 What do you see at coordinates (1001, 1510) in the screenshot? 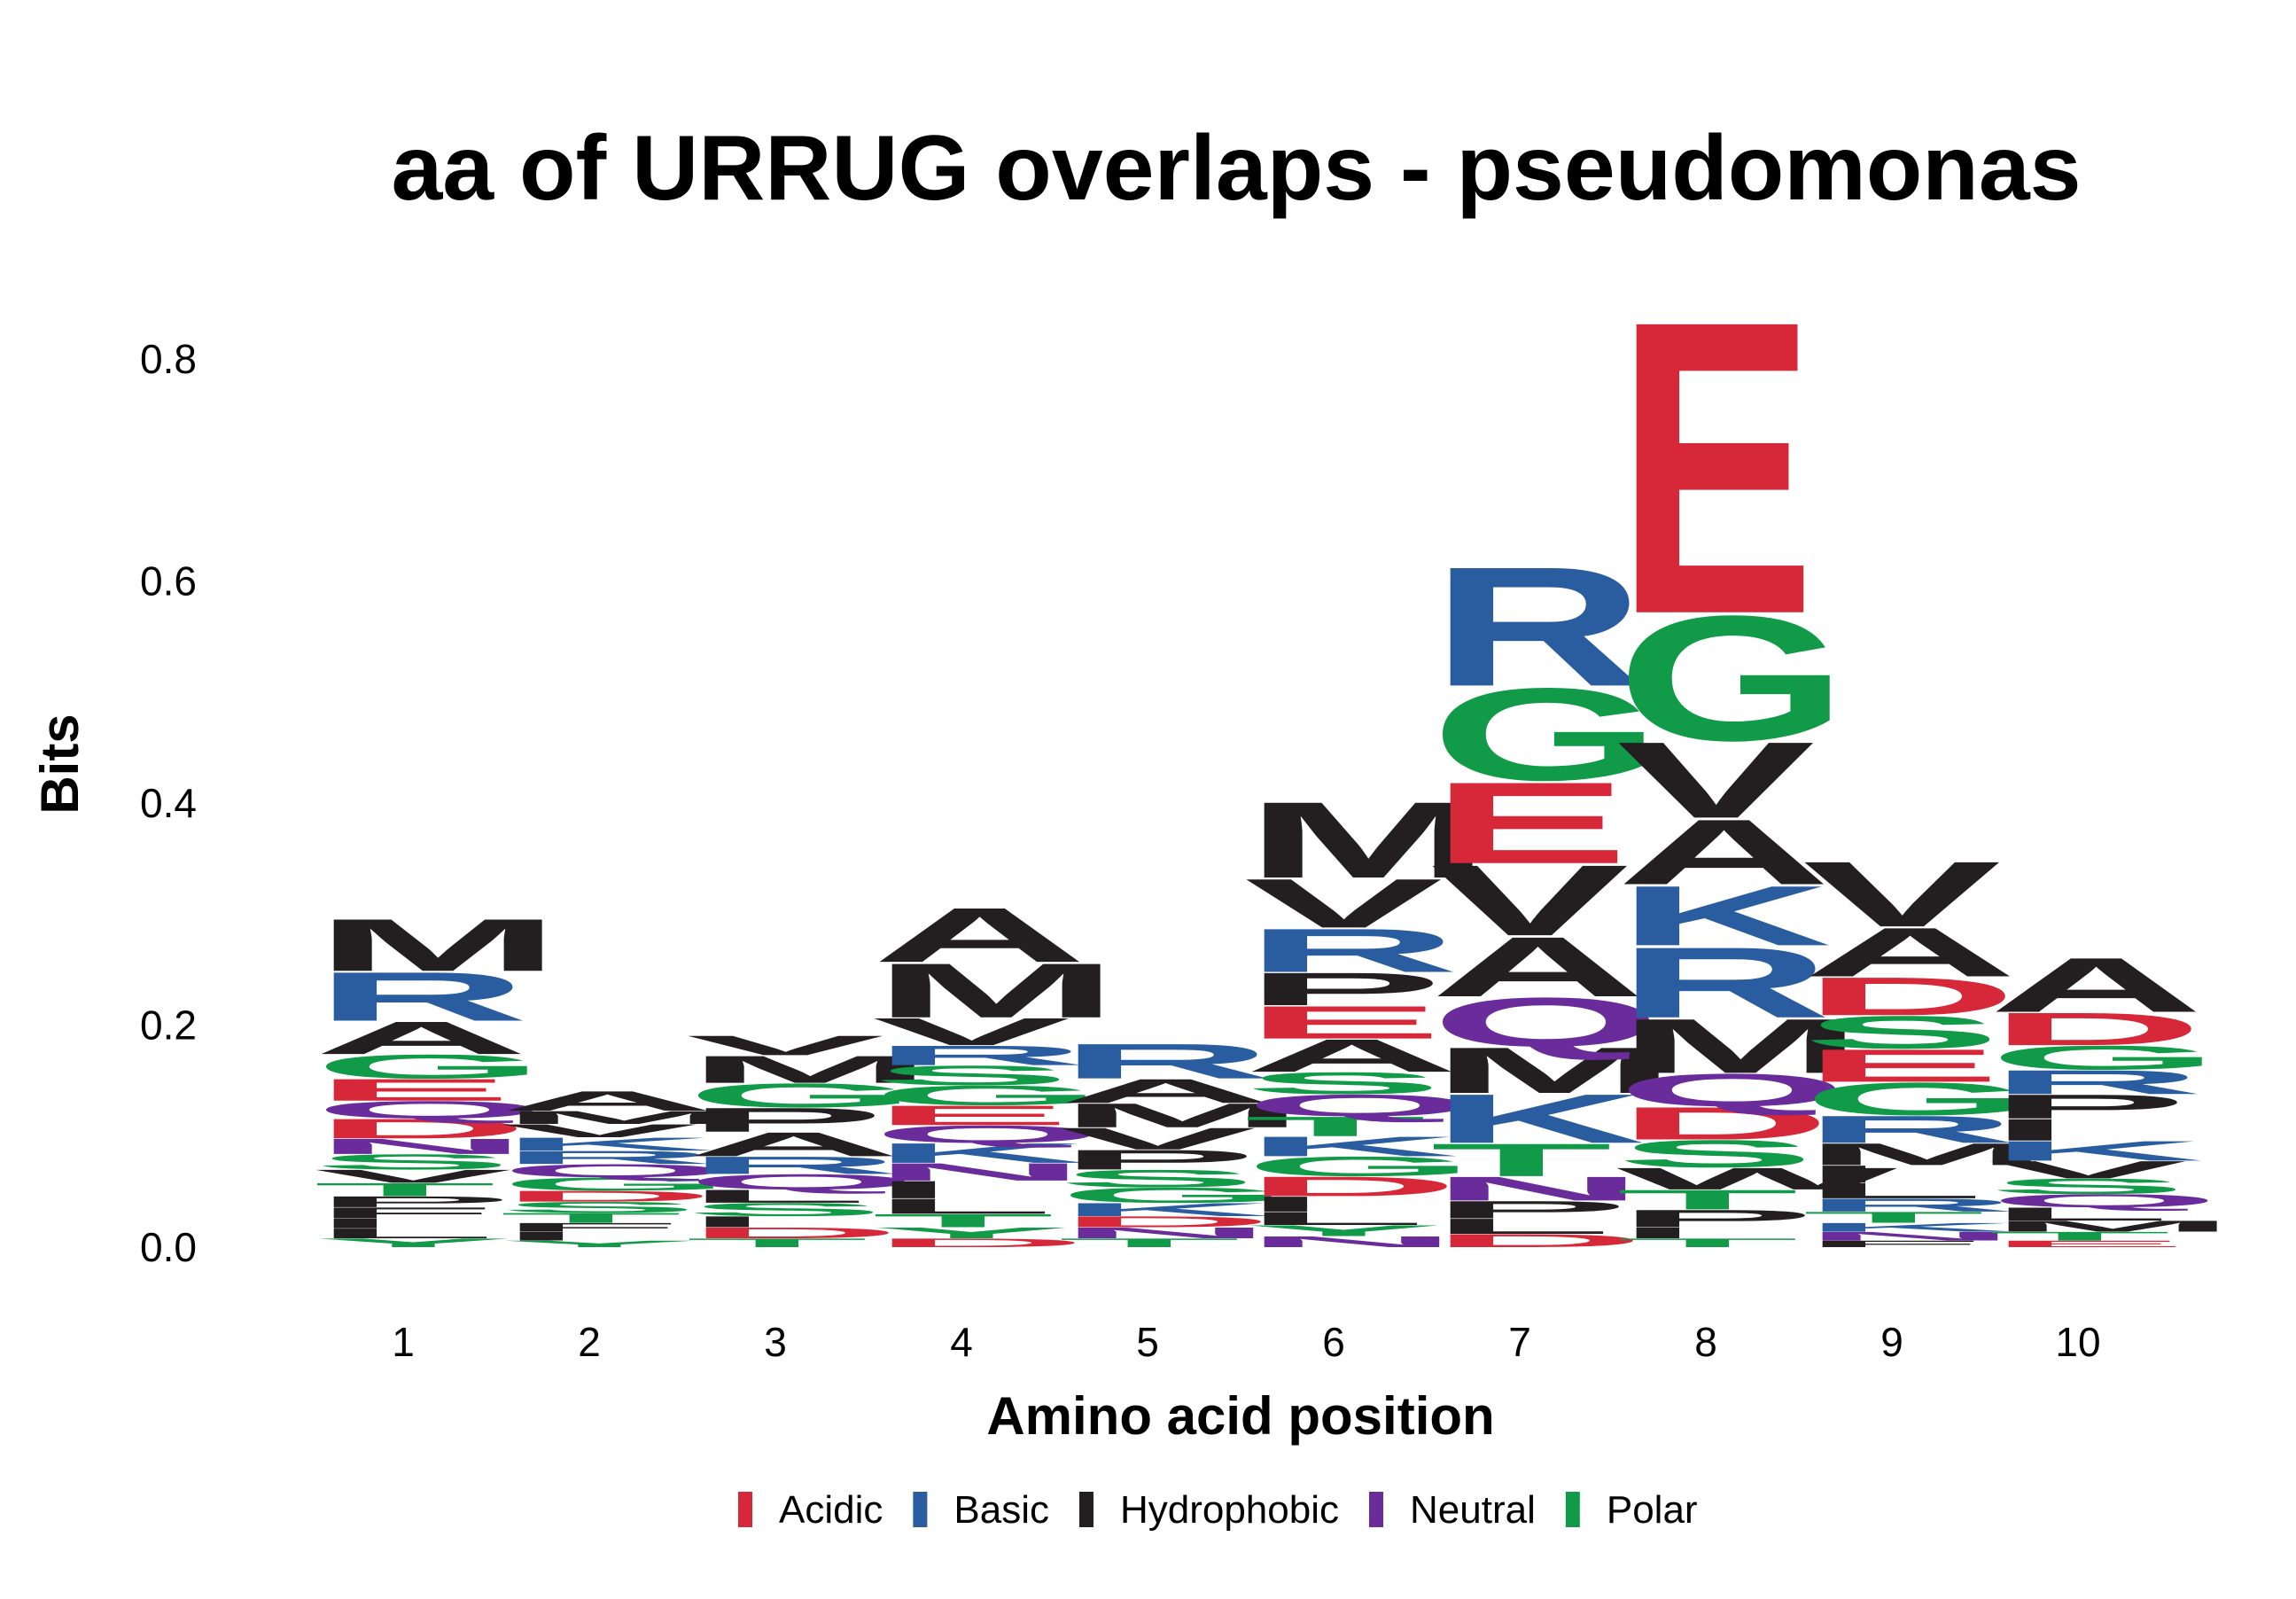
I see `legend-label: Basic` at bounding box center [1001, 1510].